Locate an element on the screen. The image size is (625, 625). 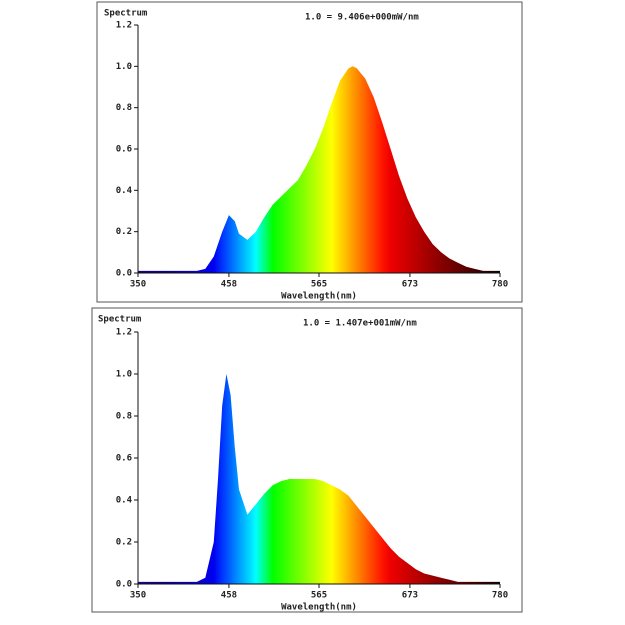
annotation: 1.0 = 1.407e+001mW/nm is located at coordinates (360, 324).